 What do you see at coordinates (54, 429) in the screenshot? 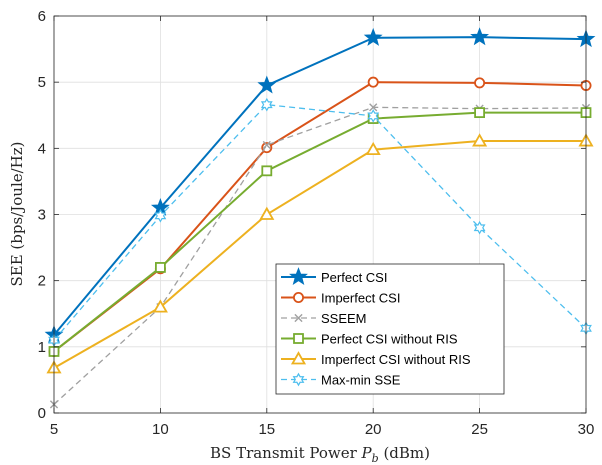
I see `x-tick-label: 5` at bounding box center [54, 429].